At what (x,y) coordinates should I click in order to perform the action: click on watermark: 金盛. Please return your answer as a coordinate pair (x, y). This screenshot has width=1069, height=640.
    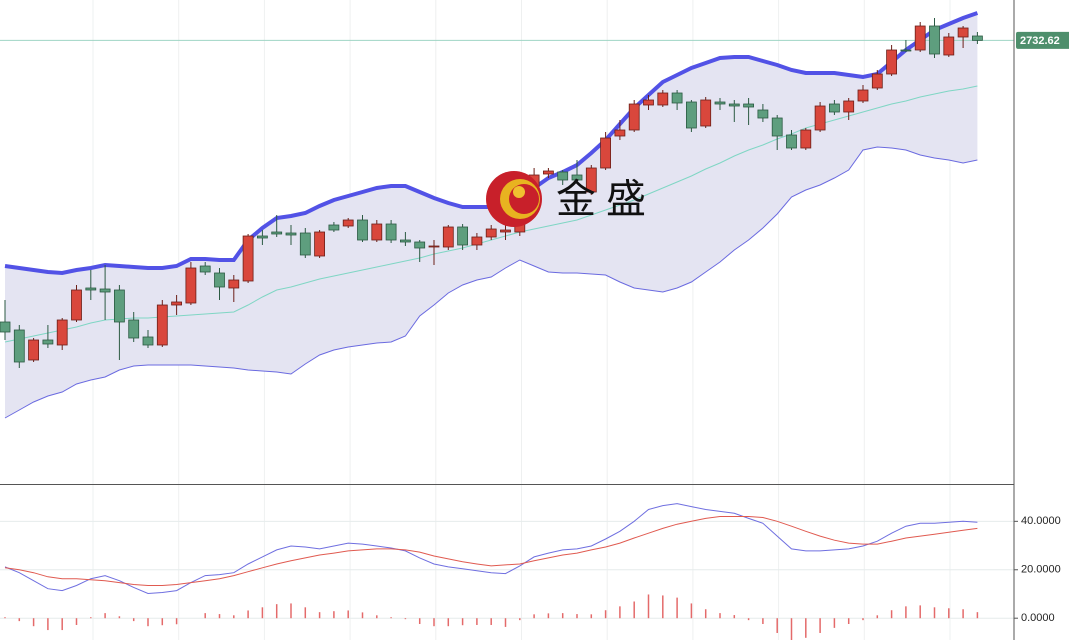
    Looking at the image, I should click on (606, 200).